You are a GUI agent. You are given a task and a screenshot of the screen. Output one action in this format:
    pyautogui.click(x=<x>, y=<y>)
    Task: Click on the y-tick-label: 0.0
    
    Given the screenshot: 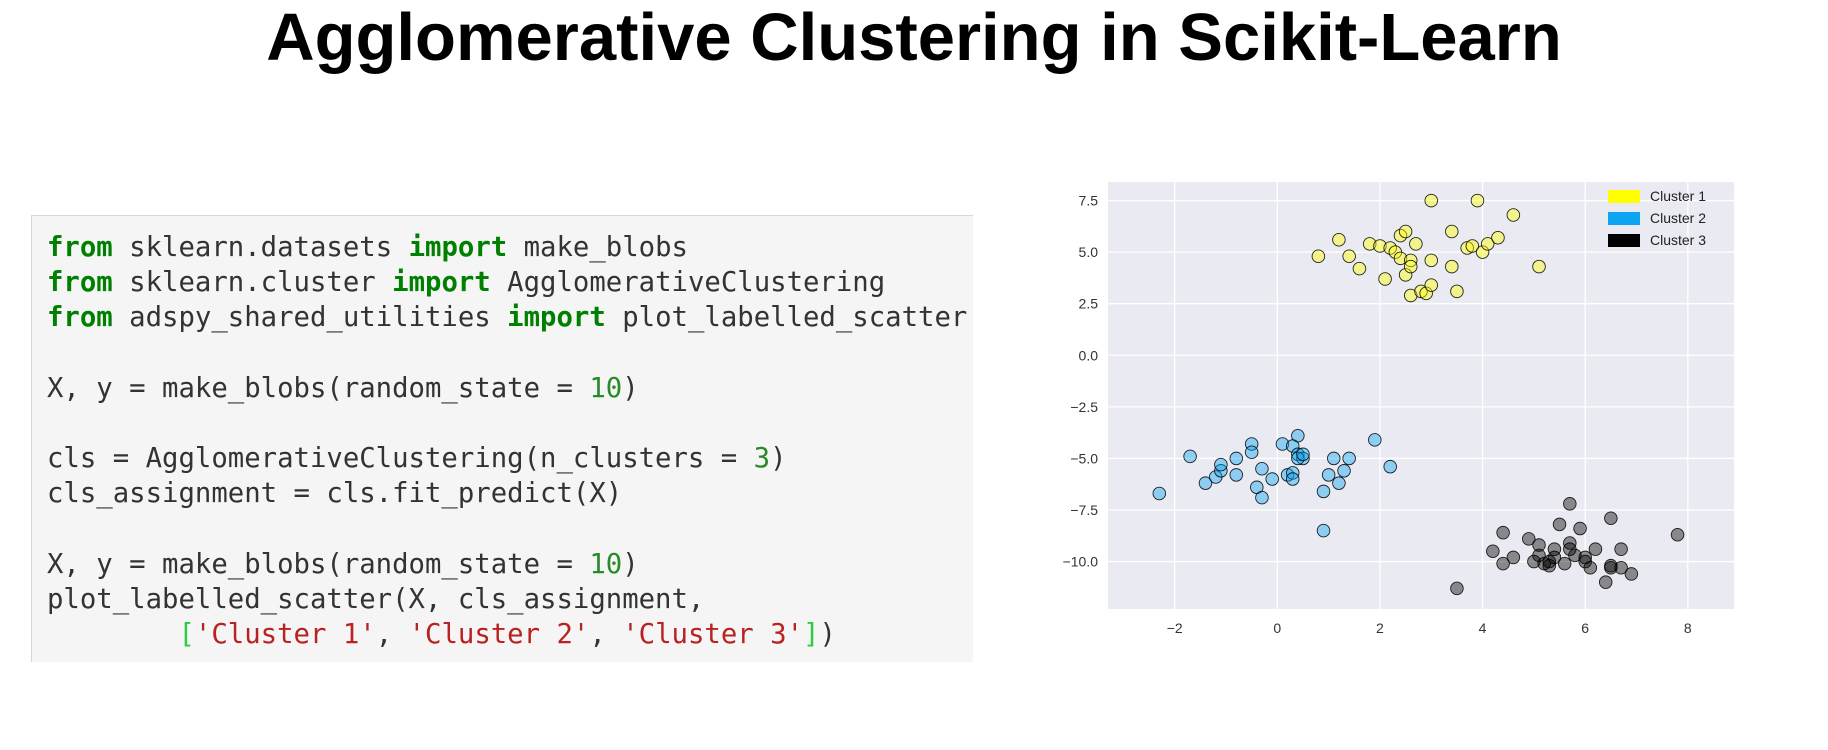 What is the action you would take?
    pyautogui.click(x=1089, y=355)
    